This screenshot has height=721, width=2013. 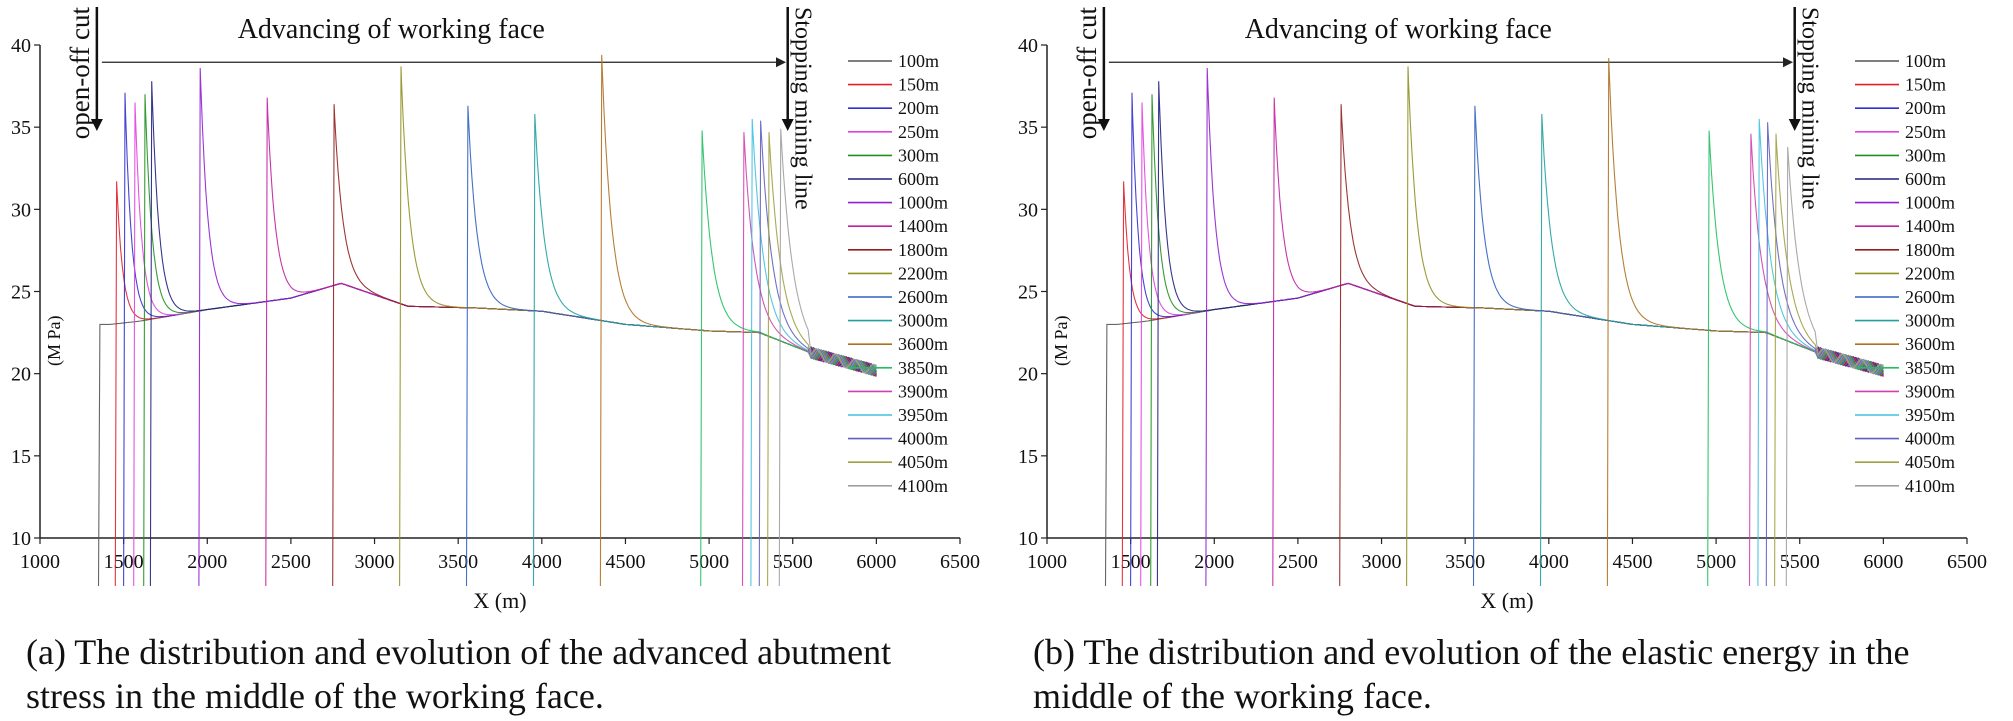 I want to click on chart-b-advance-arrowhead, so click(x=1788, y=62).